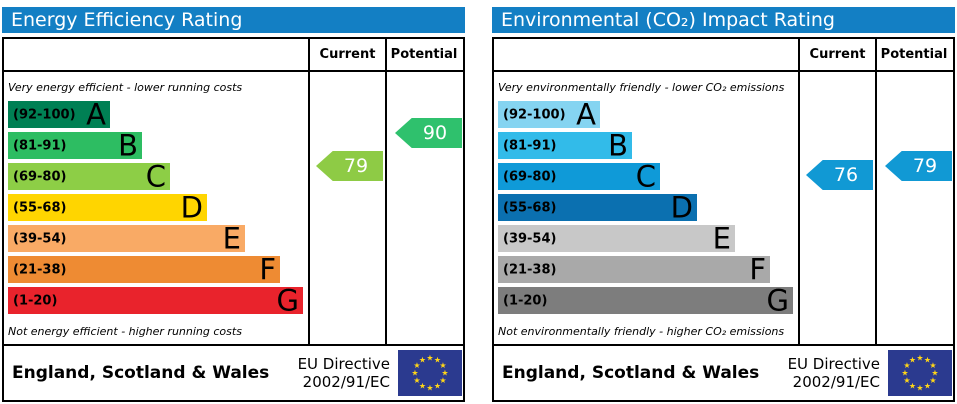 The width and height of the screenshot is (957, 404). I want to click on panel-title: Energy Efficiency Rating, so click(233, 20).